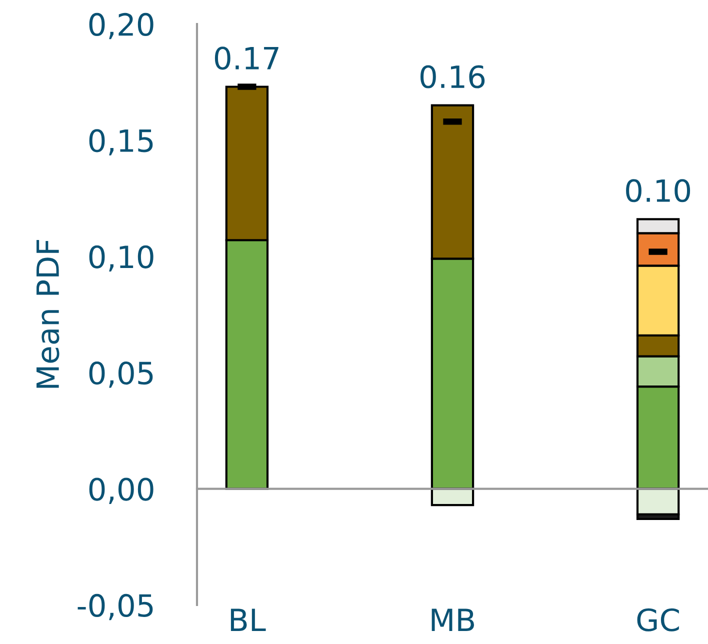 The width and height of the screenshot is (708, 644). Describe the element at coordinates (121, 491) in the screenshot. I see `y-tick-label: 0,00` at that location.